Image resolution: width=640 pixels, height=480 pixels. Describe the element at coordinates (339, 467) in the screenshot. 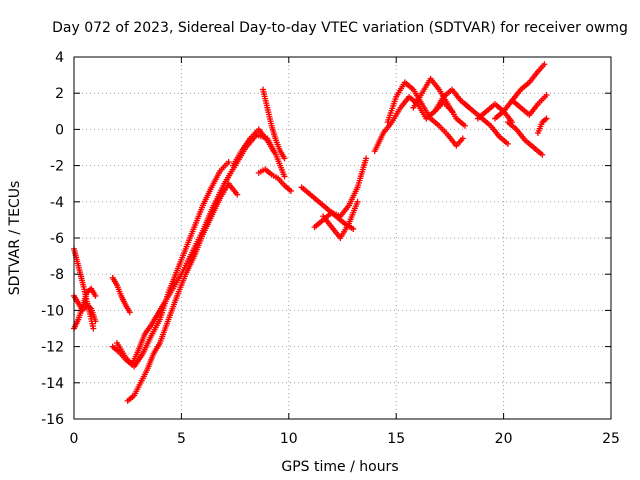

I see `x-axis-label: GPS time / hours` at that location.